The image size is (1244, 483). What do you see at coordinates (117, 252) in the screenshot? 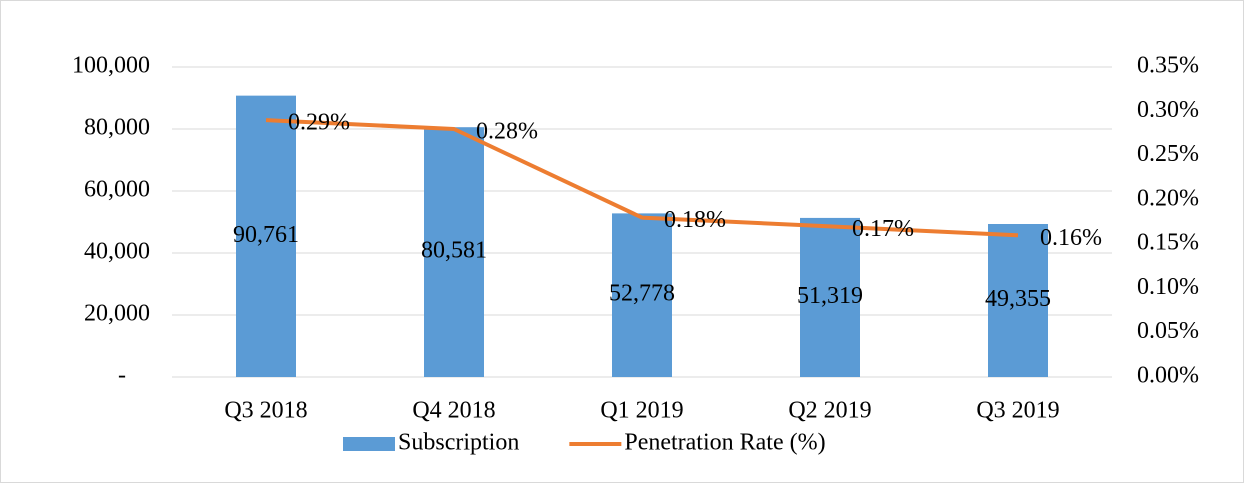
I see `y-tick-label: 40,000` at bounding box center [117, 252].